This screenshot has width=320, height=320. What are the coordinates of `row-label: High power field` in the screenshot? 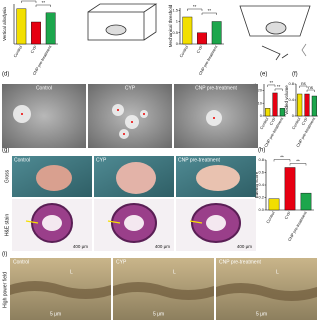 It's located at (5, 290).